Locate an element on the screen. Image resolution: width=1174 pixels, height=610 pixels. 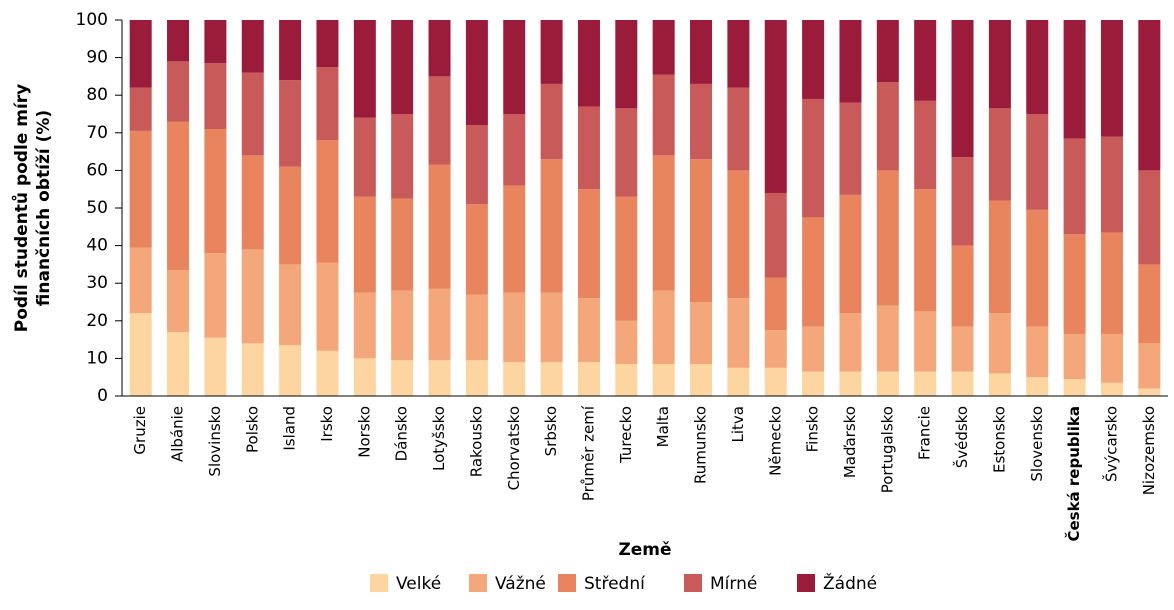
x-tick-label: Rakousko is located at coordinates (476, 441).